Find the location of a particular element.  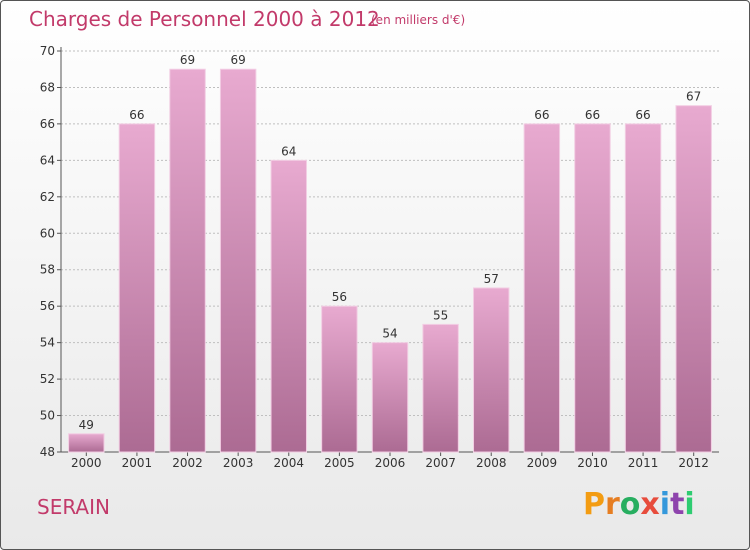

bar-2000 is located at coordinates (86, 443).